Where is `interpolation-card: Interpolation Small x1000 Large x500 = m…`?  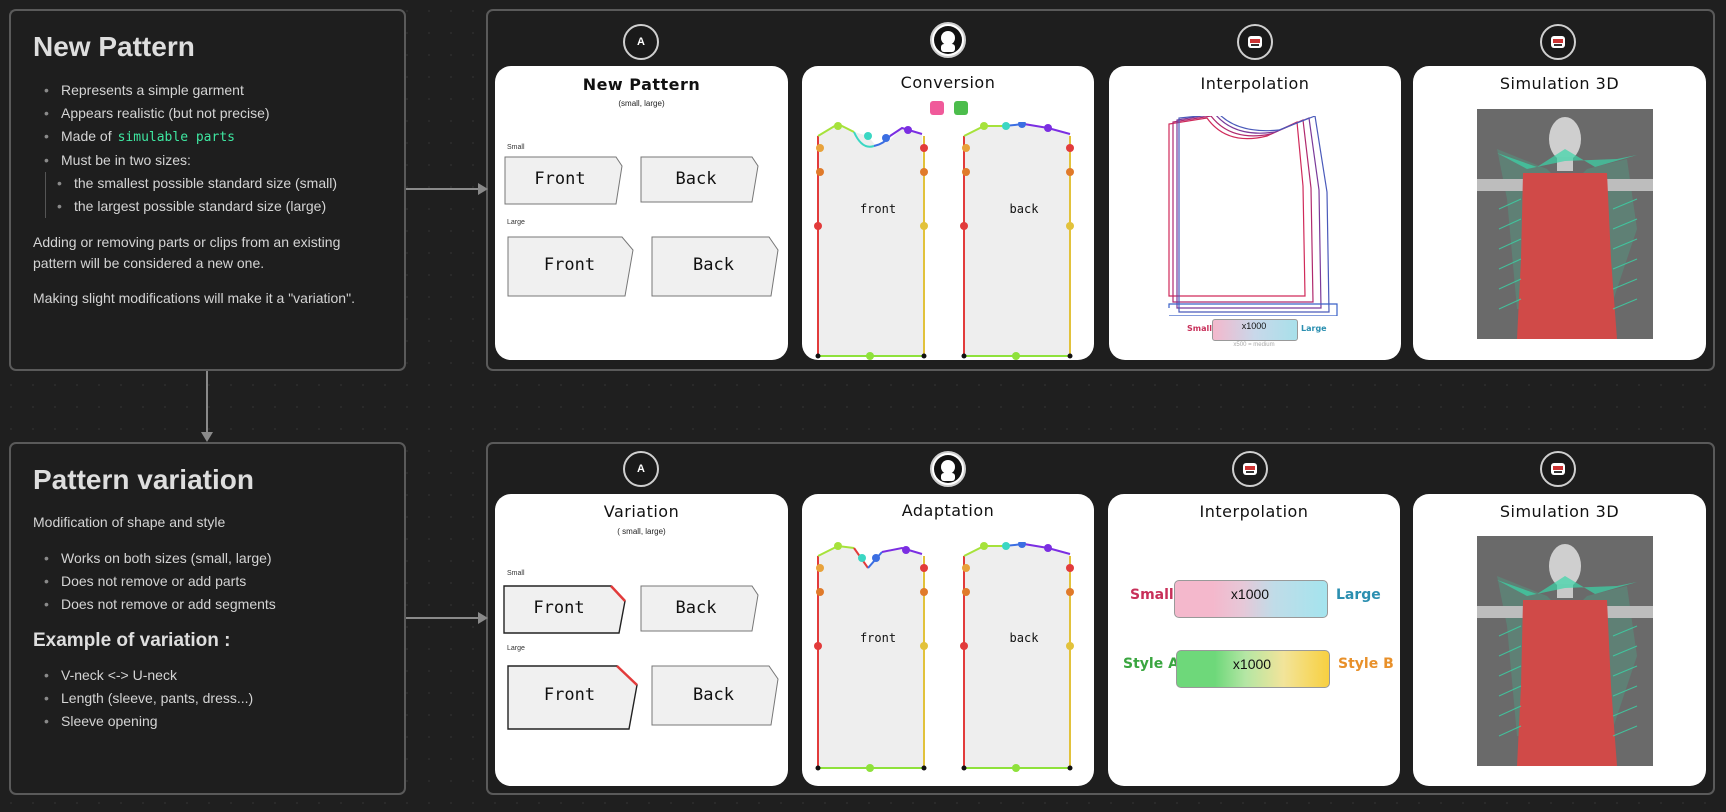
interpolation-card: Interpolation Small x1000 Large x500 = m… is located at coordinates (1255, 213).